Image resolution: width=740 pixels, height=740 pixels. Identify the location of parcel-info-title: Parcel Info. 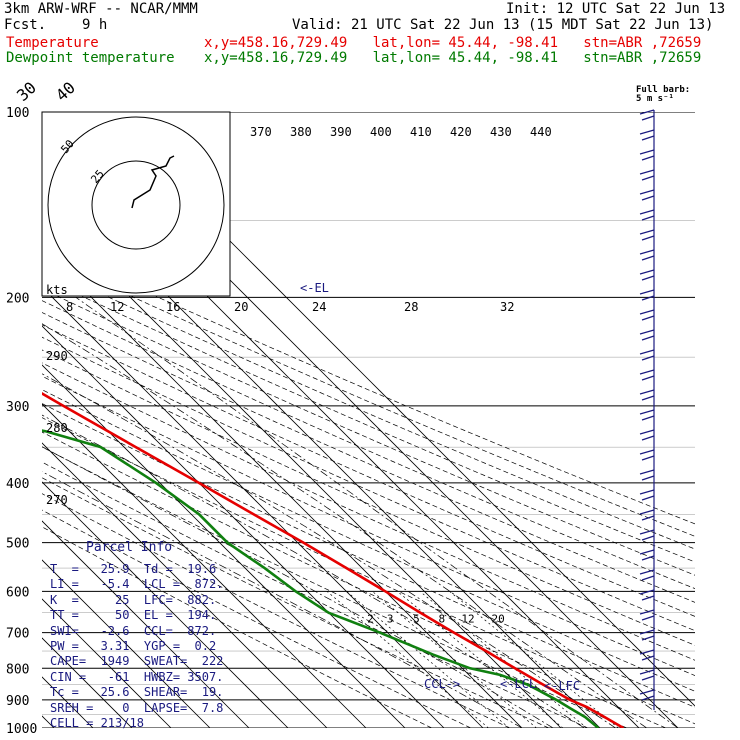
(129, 547).